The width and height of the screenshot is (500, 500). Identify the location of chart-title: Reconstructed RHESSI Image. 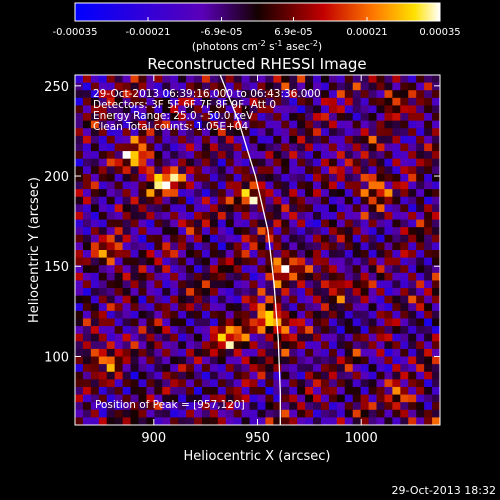
(256, 64).